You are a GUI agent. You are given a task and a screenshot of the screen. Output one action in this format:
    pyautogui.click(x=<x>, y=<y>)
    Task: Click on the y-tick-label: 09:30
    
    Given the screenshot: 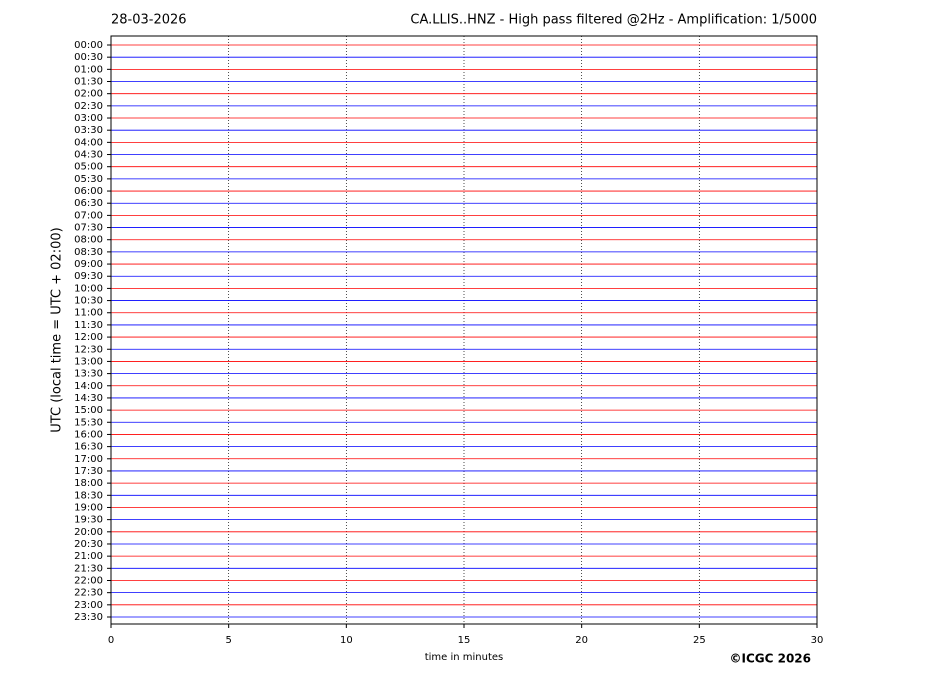 What is the action you would take?
    pyautogui.click(x=88, y=276)
    